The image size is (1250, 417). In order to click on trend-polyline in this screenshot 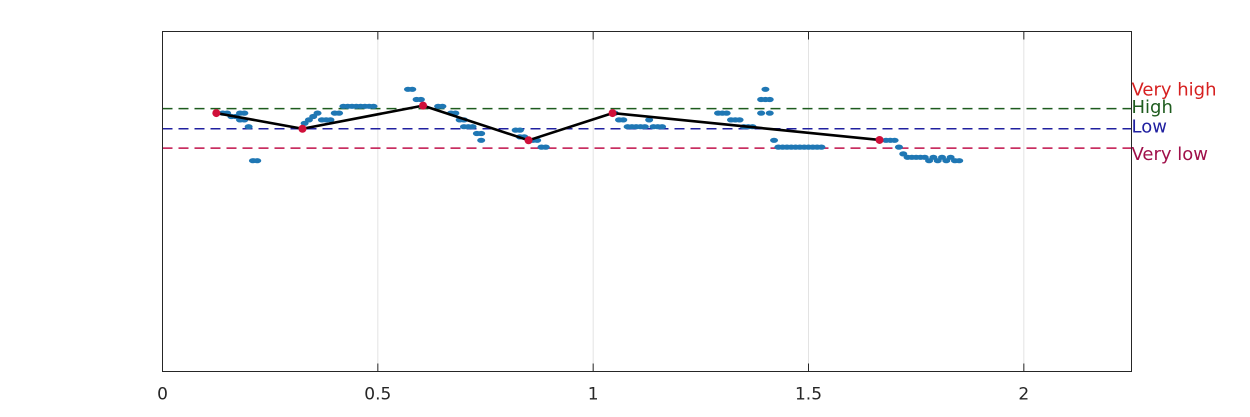, I will do `click(548, 123)`.